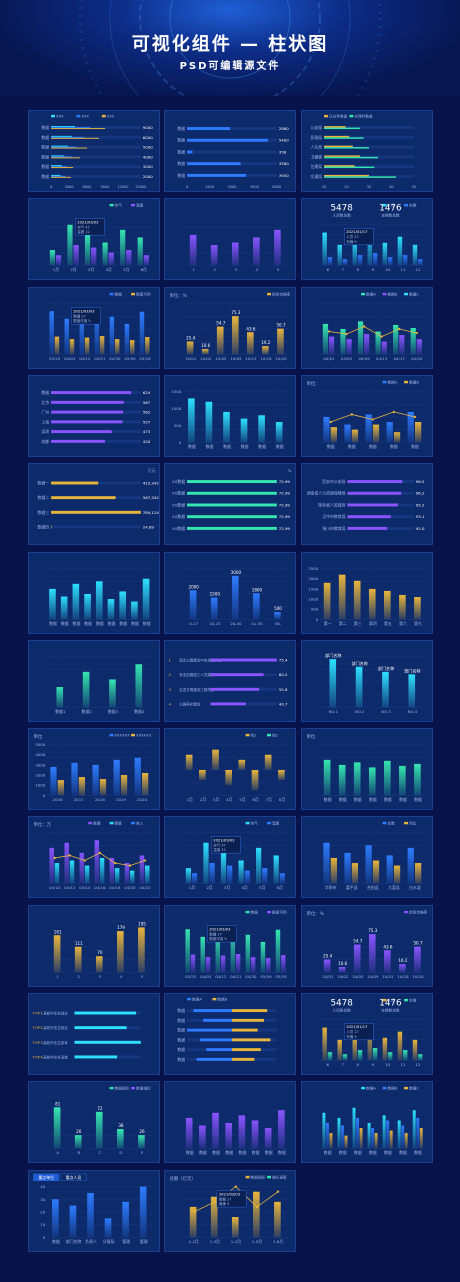  I want to click on x-tick-label: 10/18, so click(266, 358).